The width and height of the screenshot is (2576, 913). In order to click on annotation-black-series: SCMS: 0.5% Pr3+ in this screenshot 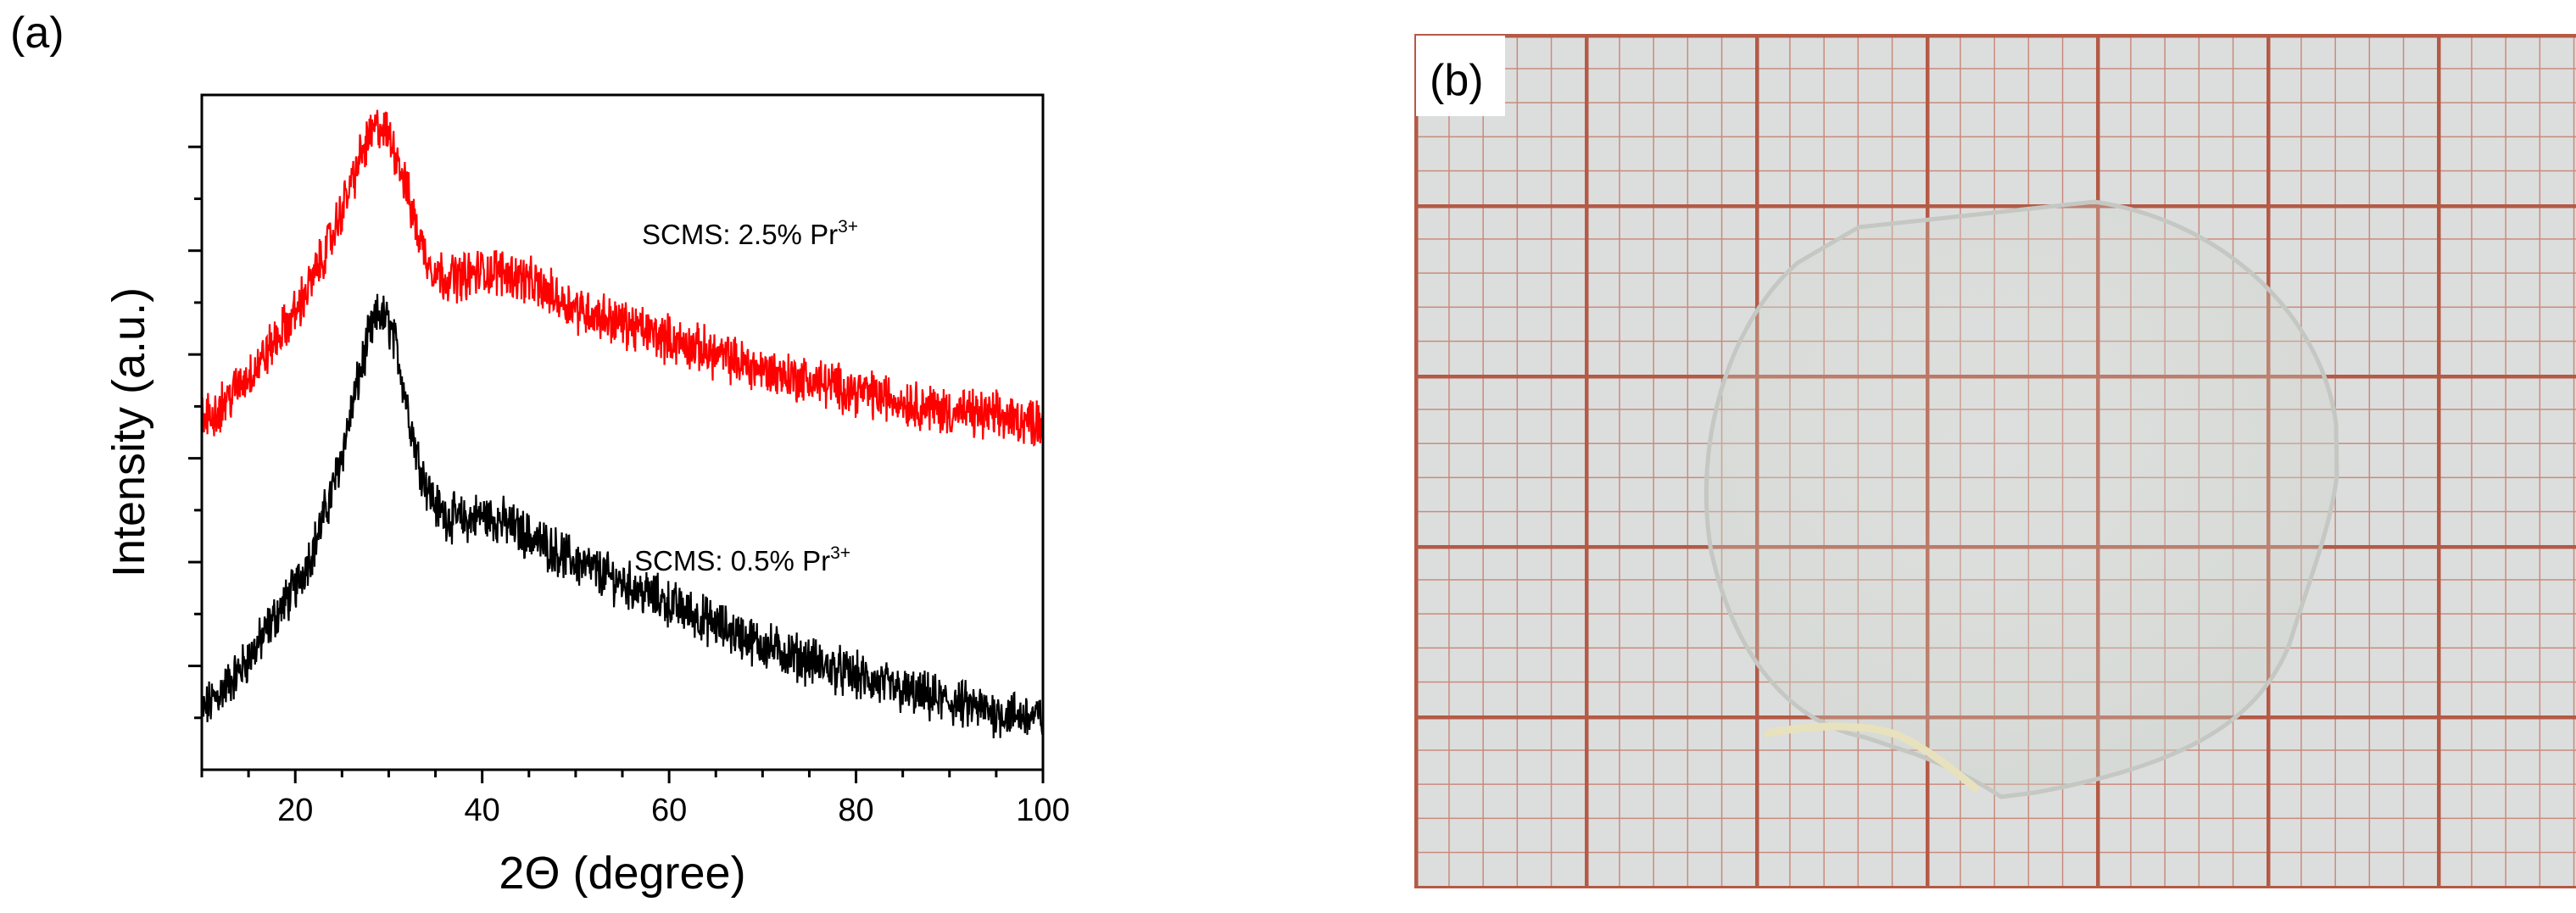, I will do `click(742, 559)`.